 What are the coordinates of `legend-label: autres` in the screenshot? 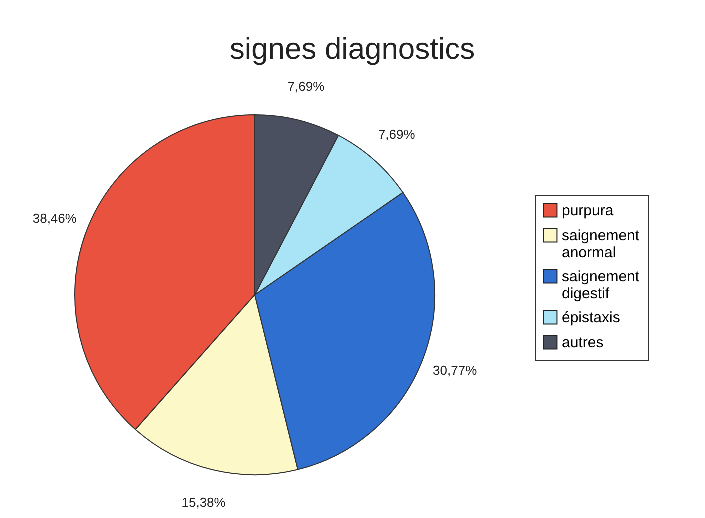 It's located at (583, 343).